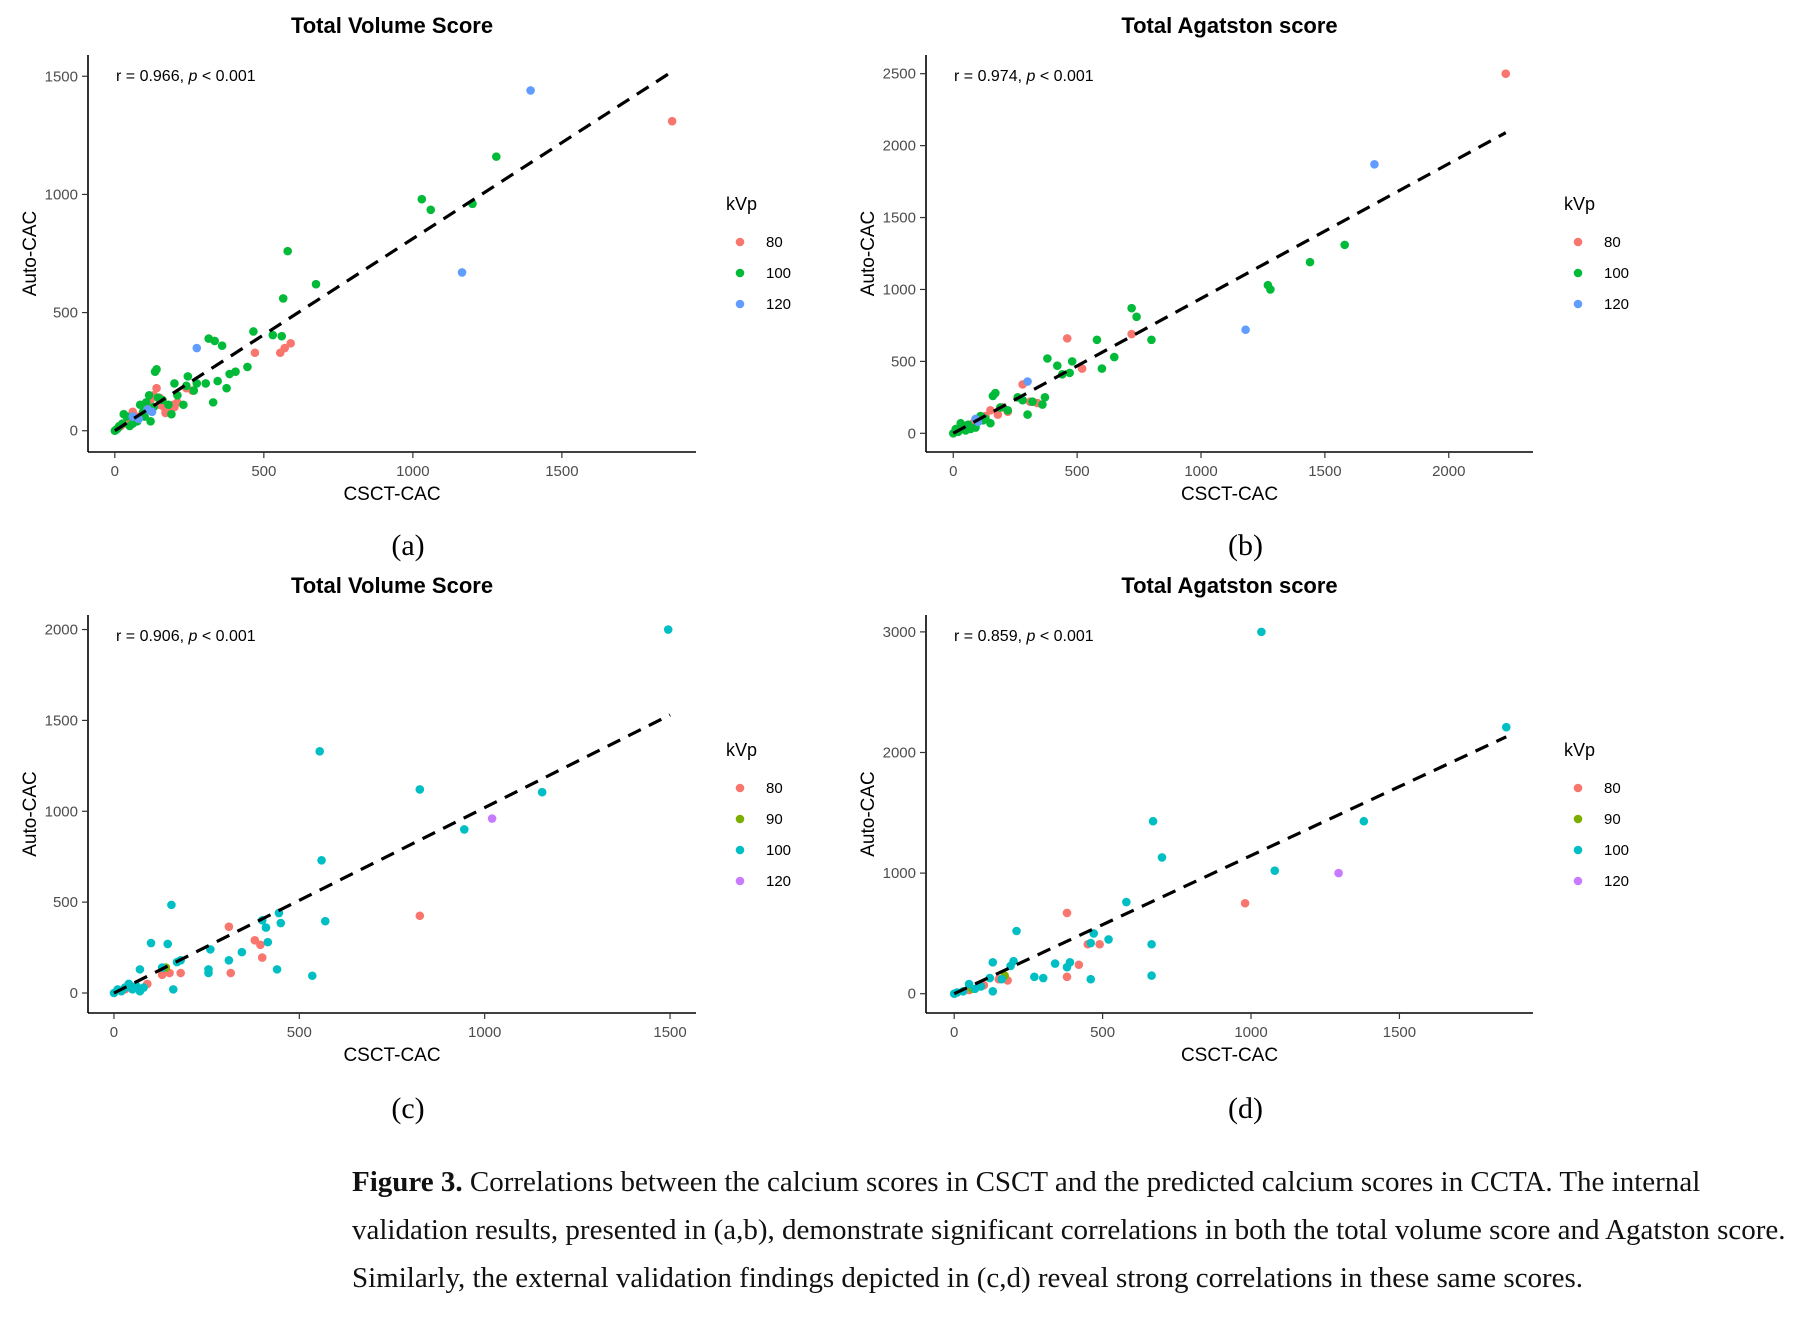  What do you see at coordinates (1616, 881) in the screenshot?
I see `legend-label: 120` at bounding box center [1616, 881].